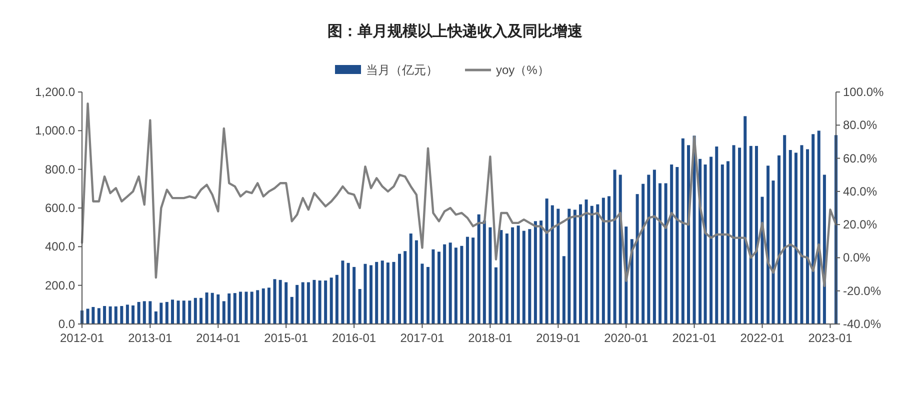  What do you see at coordinates (60, 169) in the screenshot?
I see `y-tick-label: 800.0` at bounding box center [60, 169].